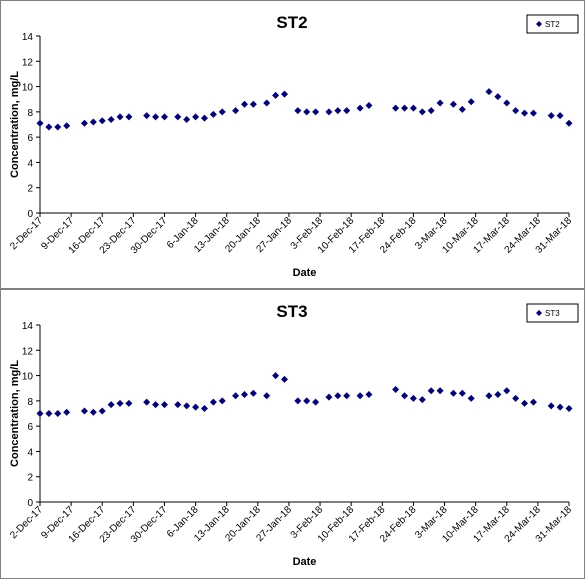 This screenshot has height=579, width=585. I want to click on x-axis-label: Date, so click(305, 562).